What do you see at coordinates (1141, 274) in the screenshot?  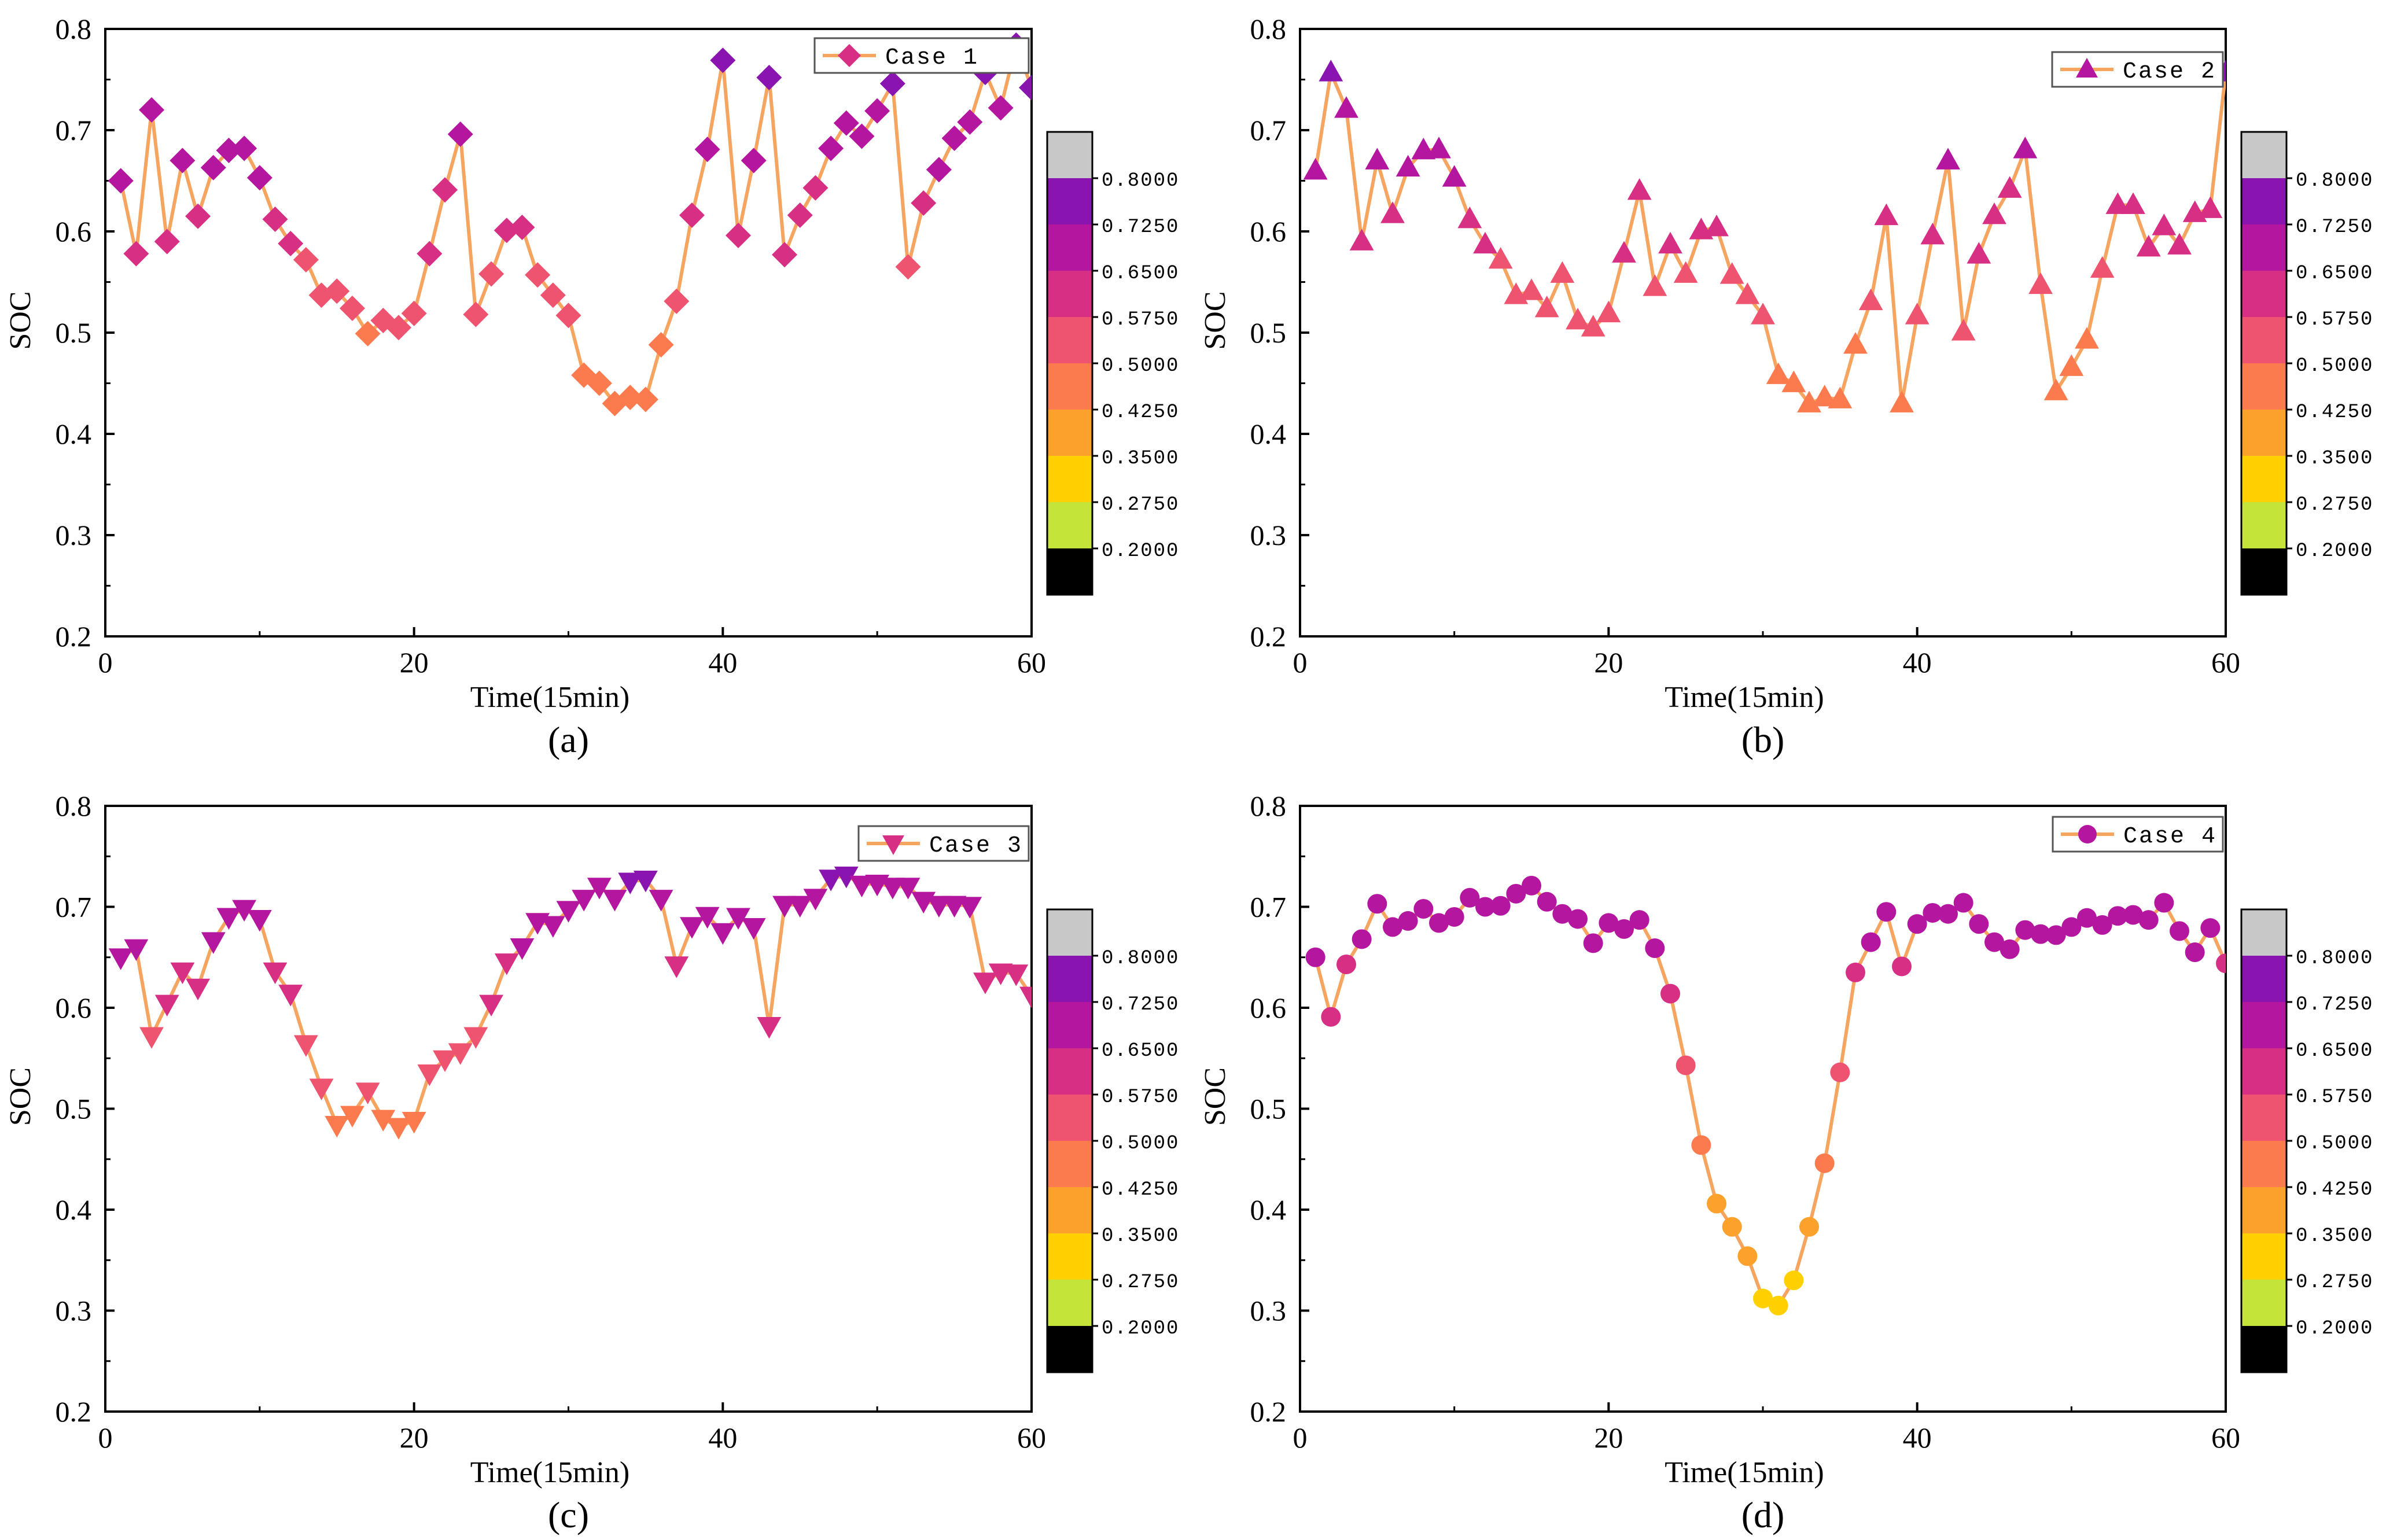 I see `colorbar-tick-label: 0.6500` at bounding box center [1141, 274].